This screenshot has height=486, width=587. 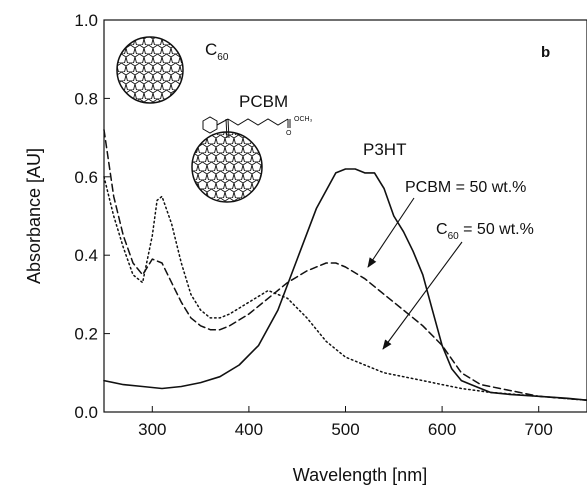 What do you see at coordinates (303, 119) in the screenshot?
I see `pcbm-ester-label: OCH₃` at bounding box center [303, 119].